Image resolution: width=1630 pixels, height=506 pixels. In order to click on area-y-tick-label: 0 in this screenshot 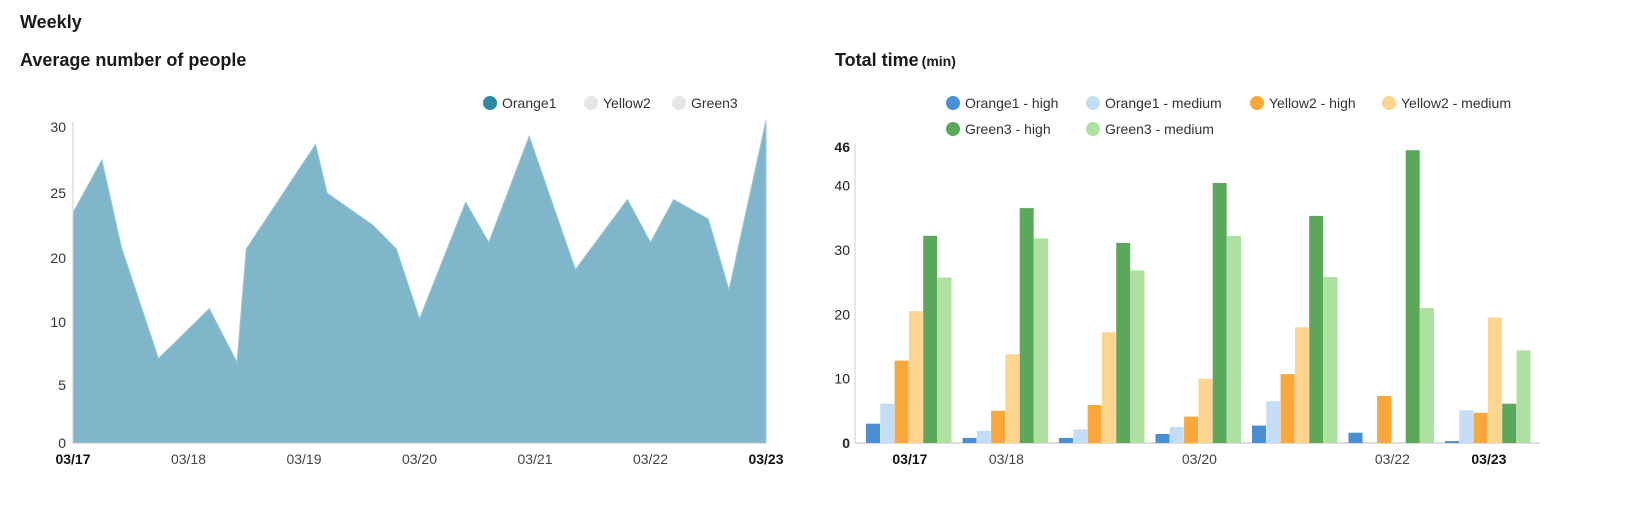, I will do `click(62, 443)`.